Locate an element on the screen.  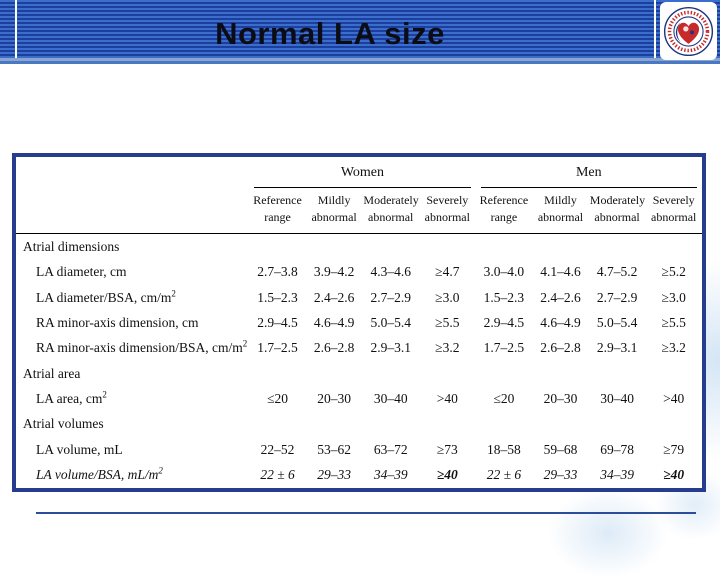
cell-value: ≥73 is located at coordinates (447, 449).